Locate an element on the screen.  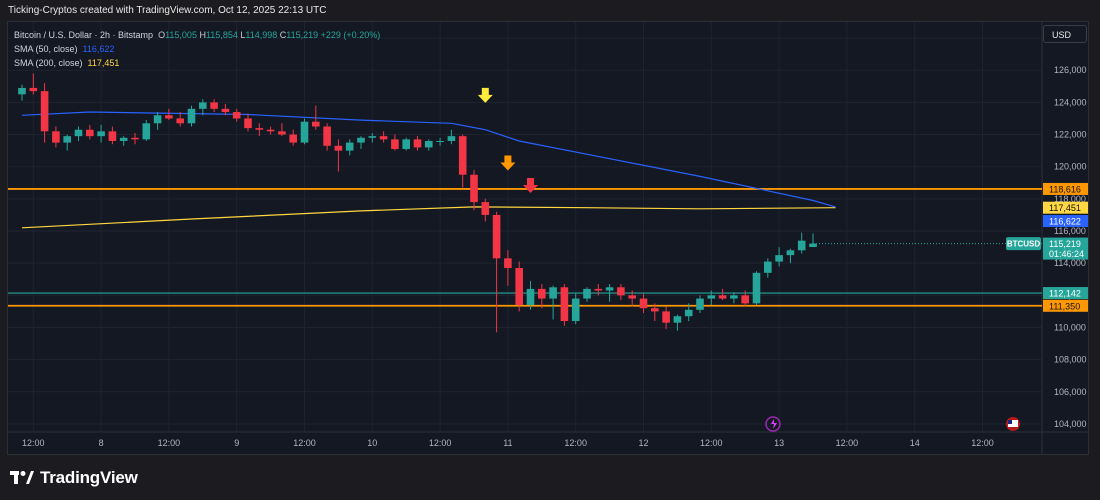
legend-sma50-row: SMA (50, close) 116,622 is located at coordinates (197, 49).